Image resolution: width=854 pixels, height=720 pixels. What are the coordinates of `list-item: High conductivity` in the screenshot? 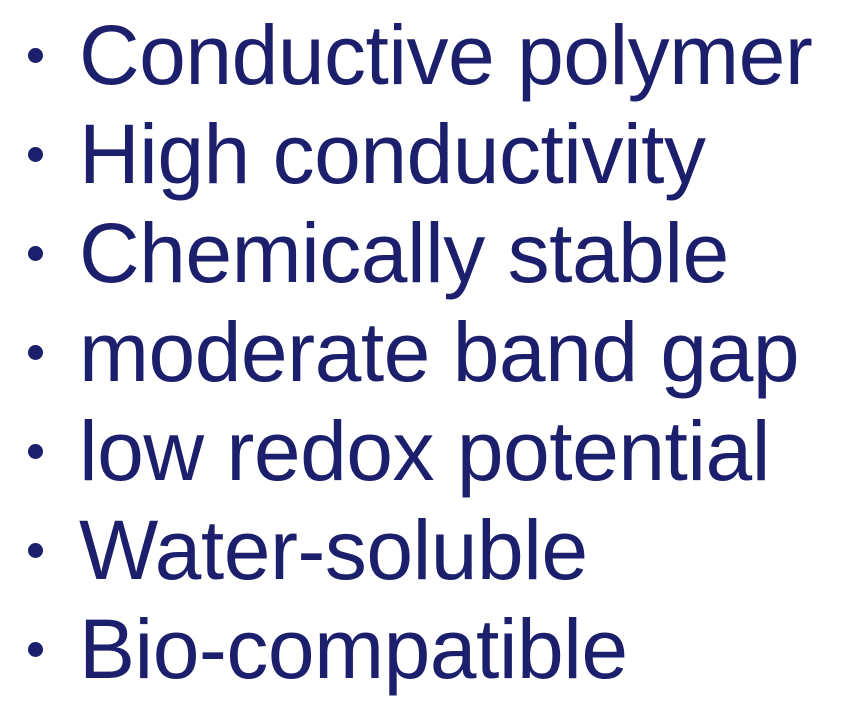 It's located at (427, 154).